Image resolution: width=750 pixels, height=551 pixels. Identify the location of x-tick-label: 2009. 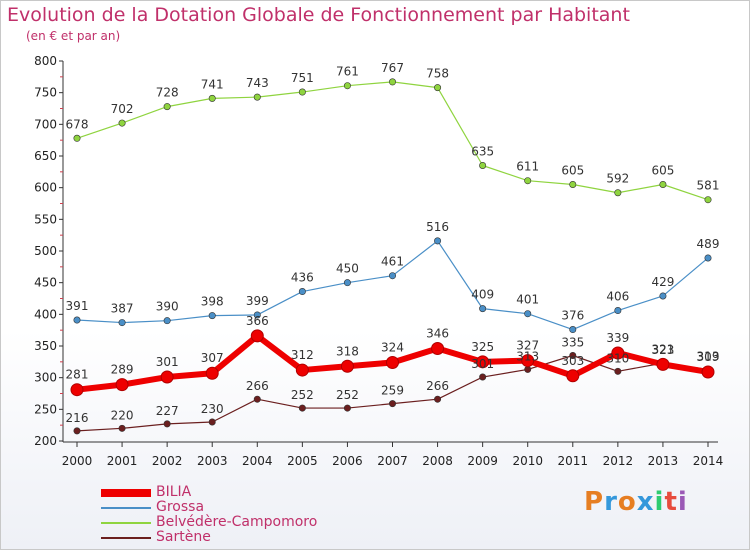
(482, 461).